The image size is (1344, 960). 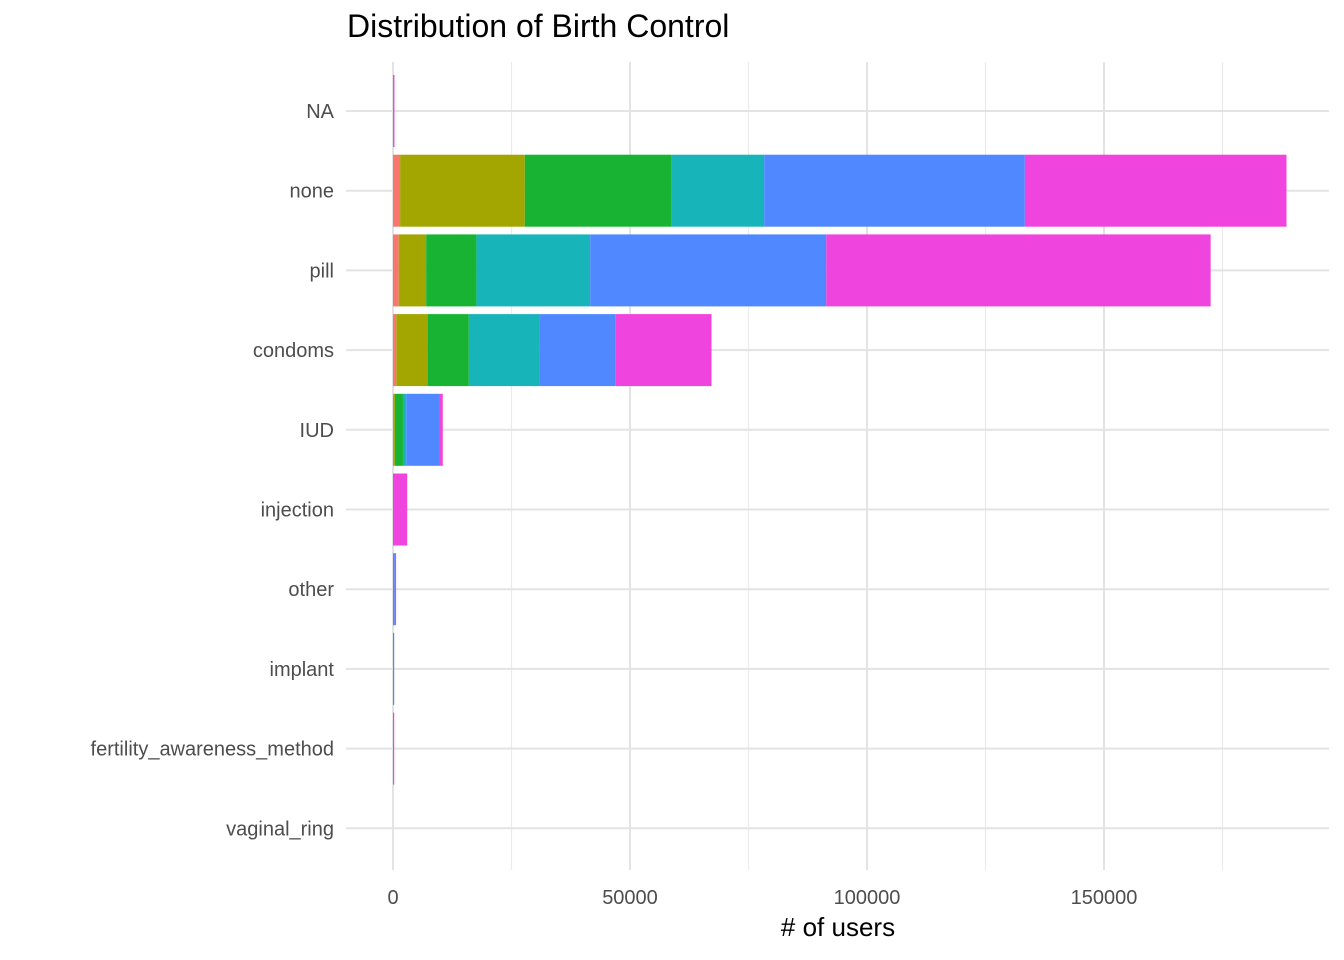 I want to click on y-tick-label: condoms, so click(x=293, y=351).